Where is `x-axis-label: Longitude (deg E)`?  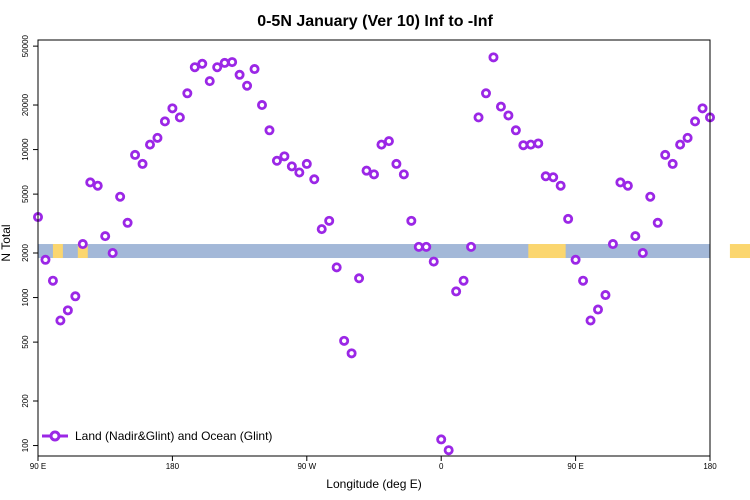 x-axis-label: Longitude (deg E) is located at coordinates (373, 484).